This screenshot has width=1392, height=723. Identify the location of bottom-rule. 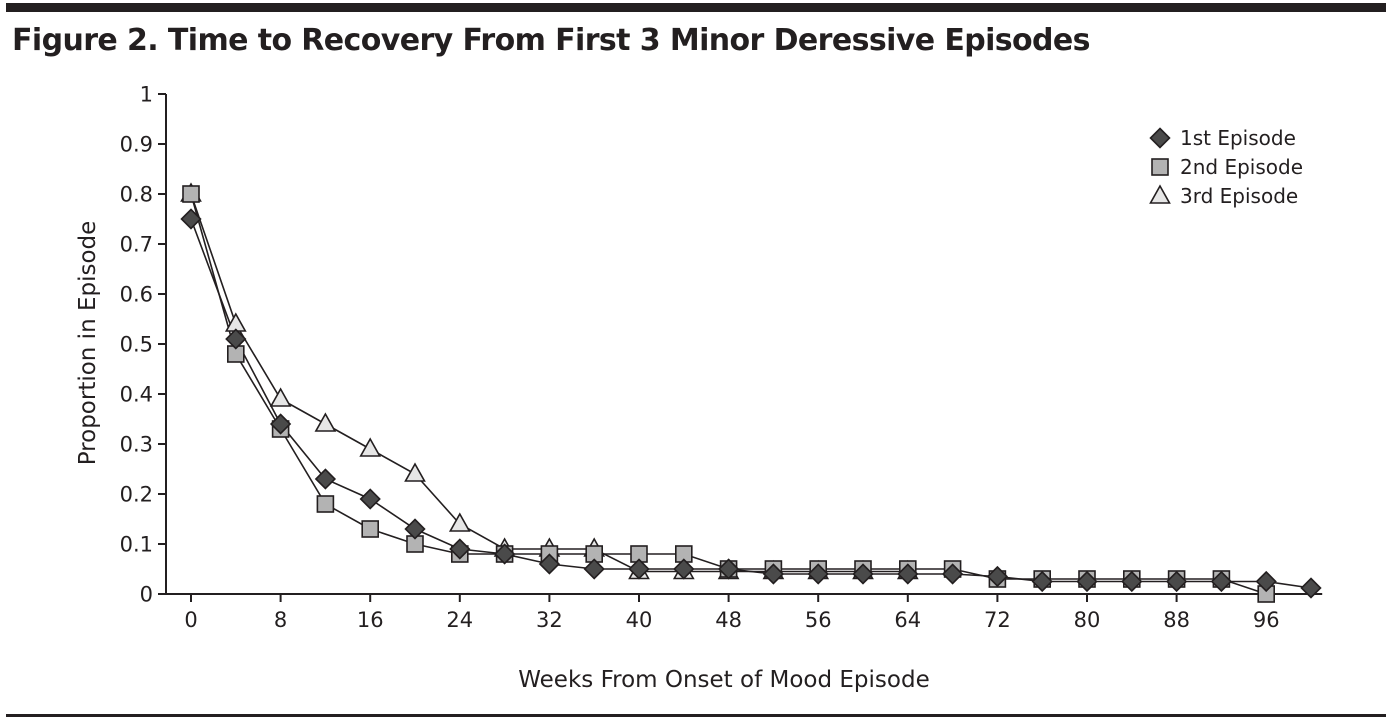
(696, 715).